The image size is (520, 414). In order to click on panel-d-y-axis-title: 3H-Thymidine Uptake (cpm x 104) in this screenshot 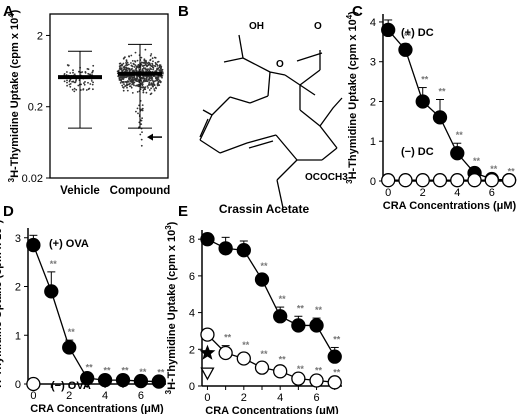, I will do `click(2, 305)`.